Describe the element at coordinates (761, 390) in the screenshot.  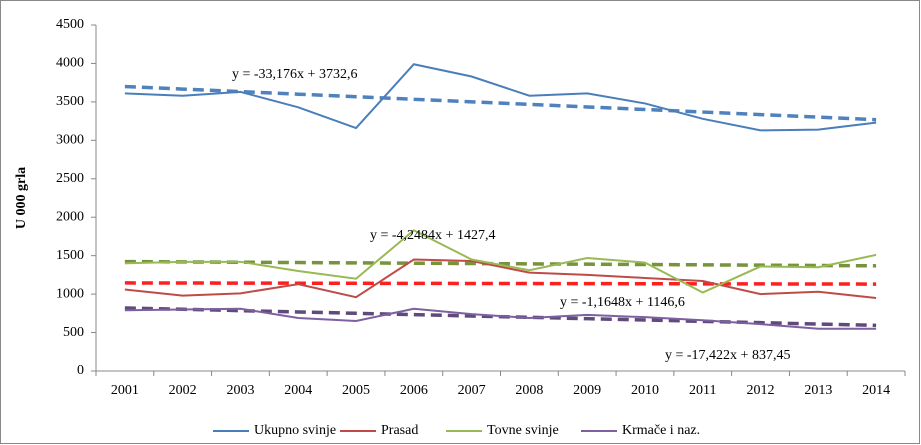
I see `x-tick-label: 2012` at that location.